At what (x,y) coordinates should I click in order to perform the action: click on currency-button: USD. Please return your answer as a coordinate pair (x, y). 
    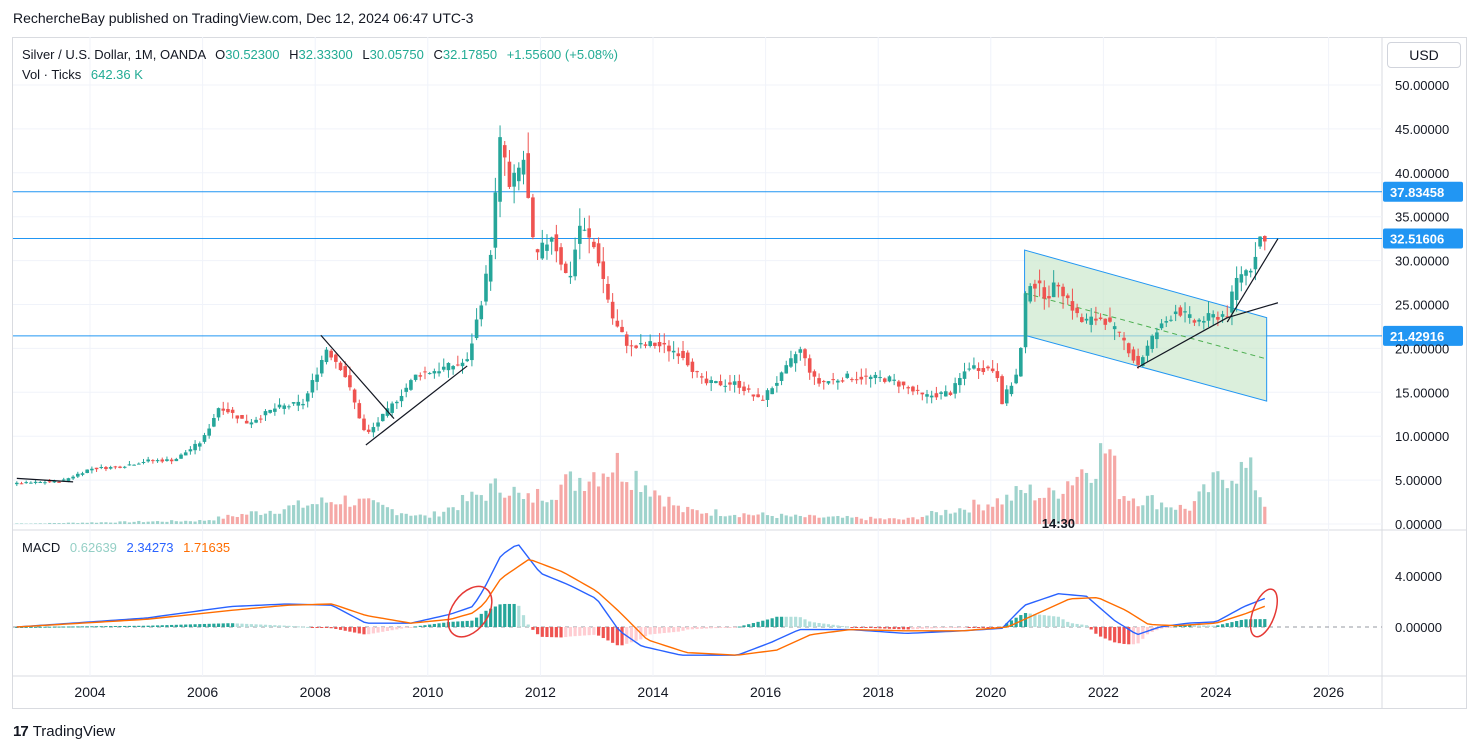
    Looking at the image, I should click on (1424, 55).